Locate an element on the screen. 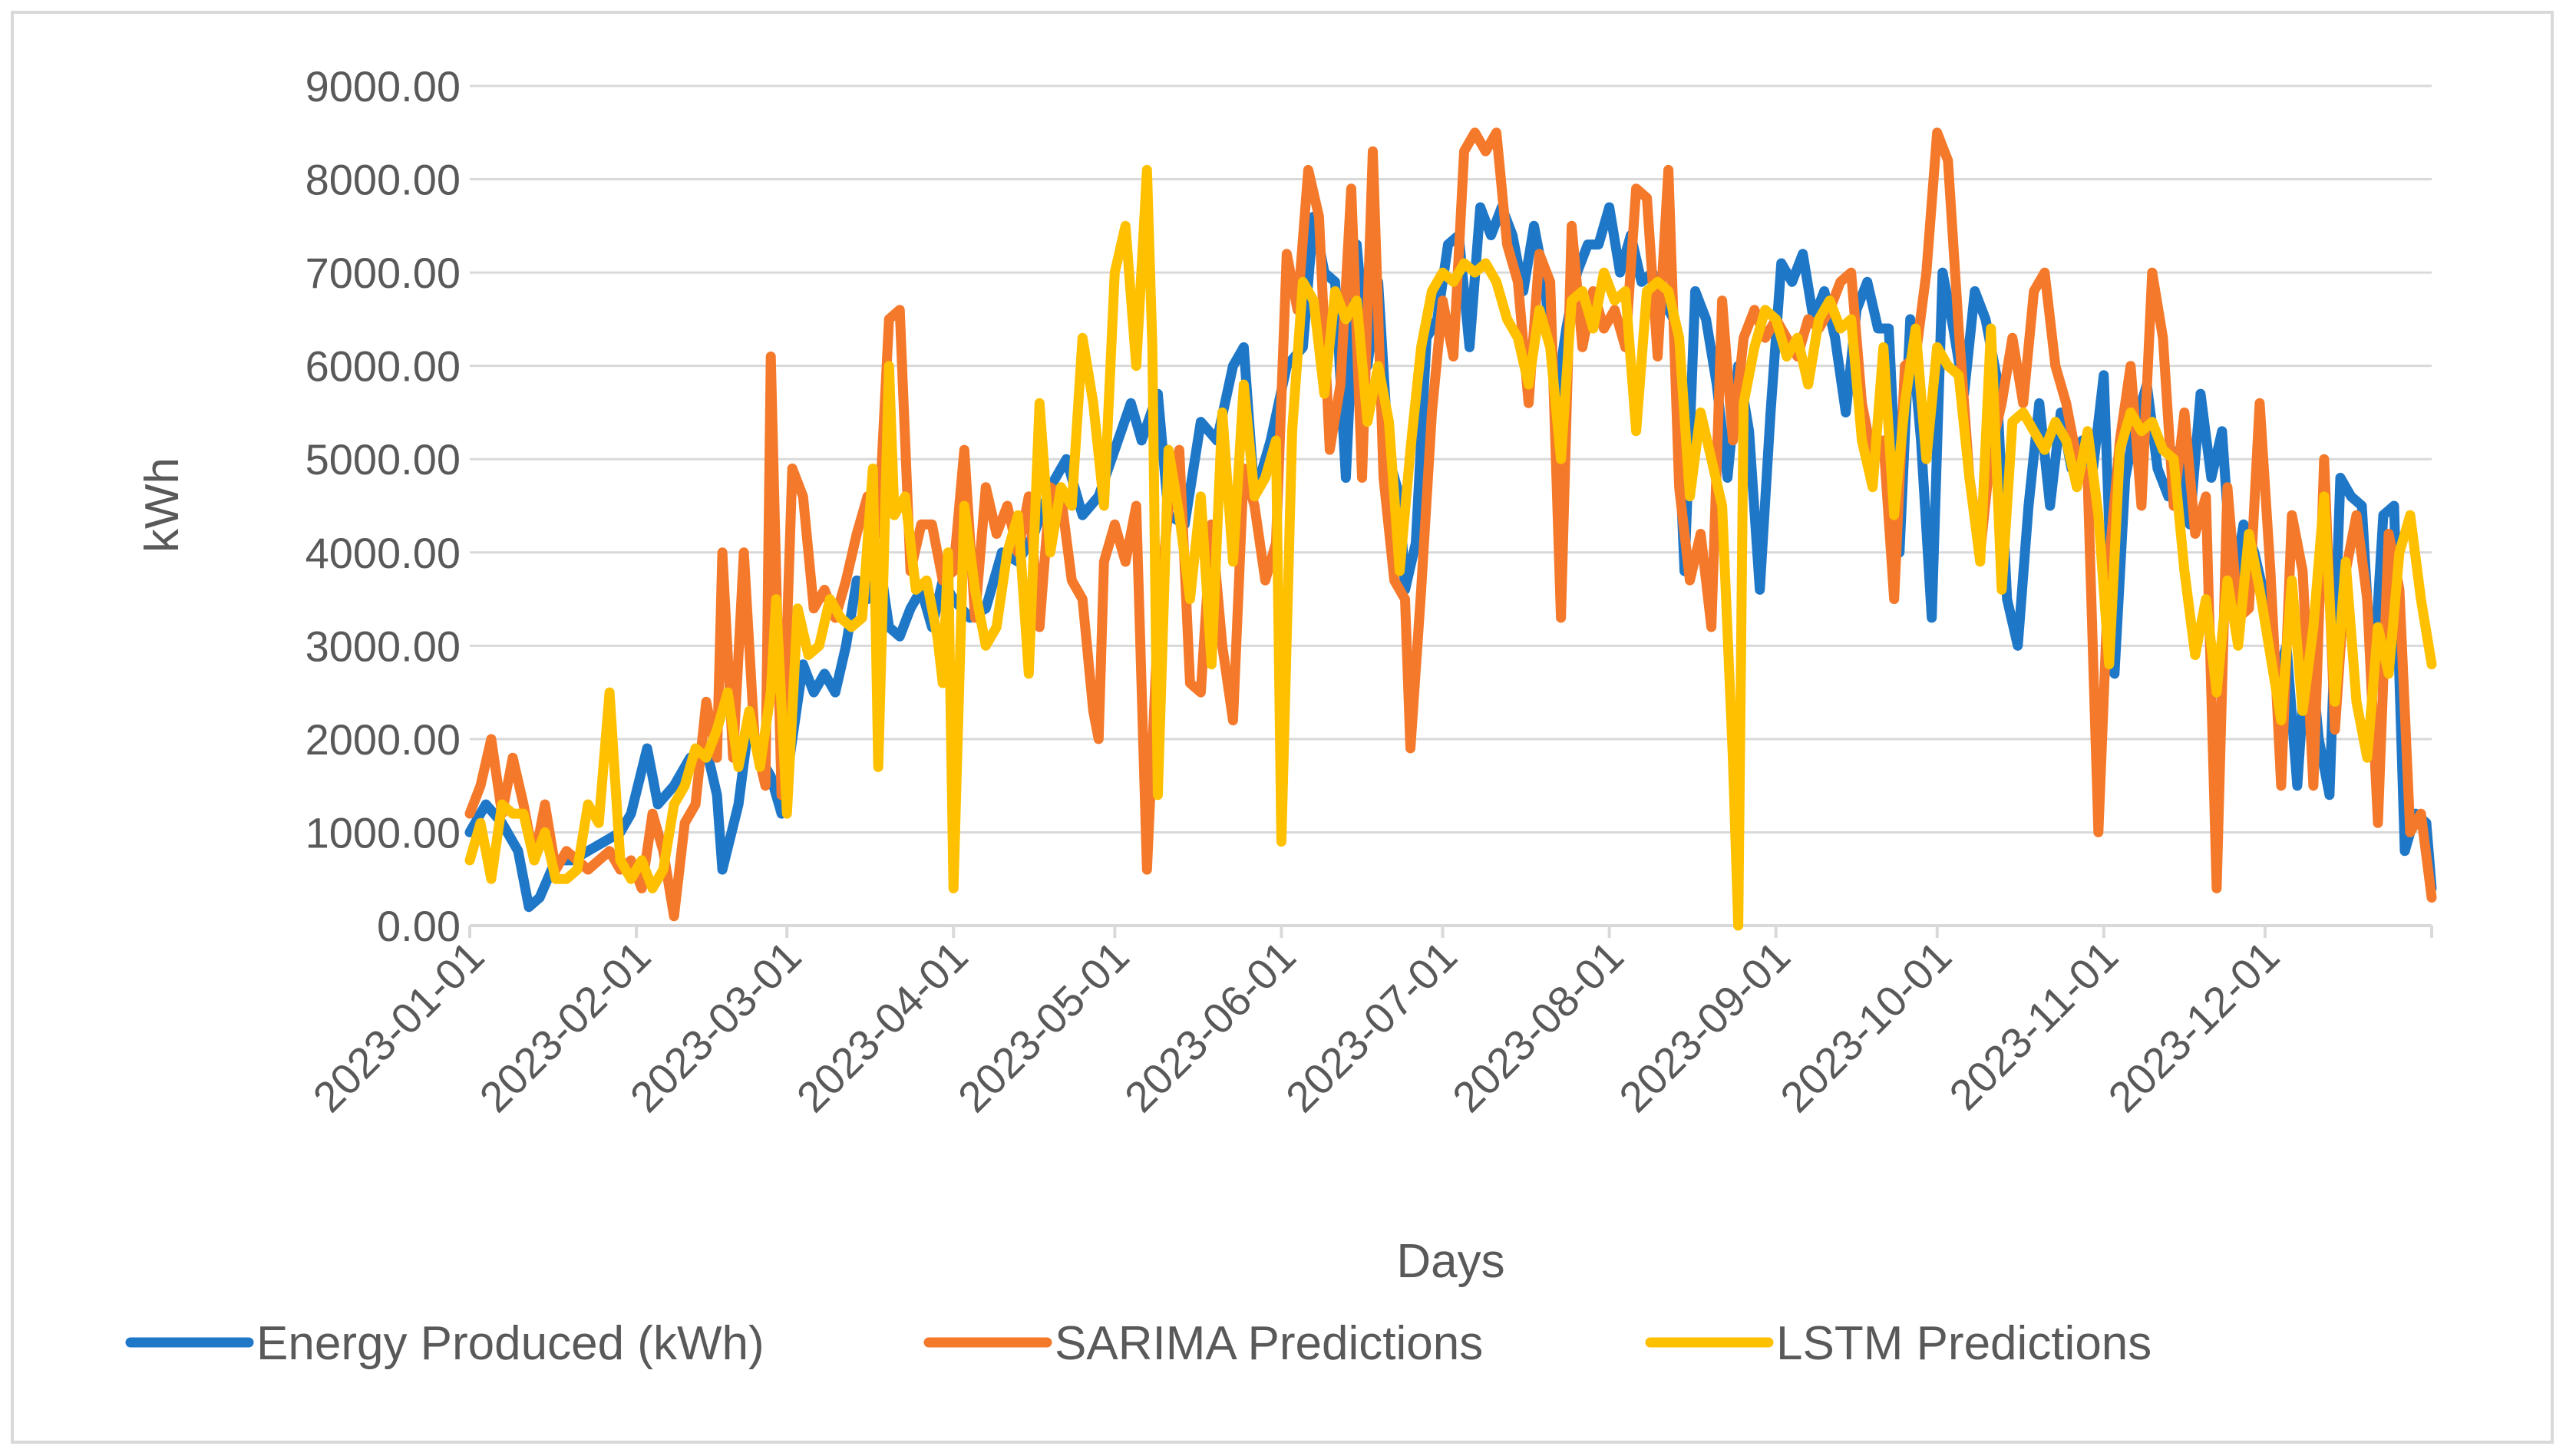 This screenshot has height=1456, width=2566. x-tick-label: 2023-06-01 is located at coordinates (1210, 1026).